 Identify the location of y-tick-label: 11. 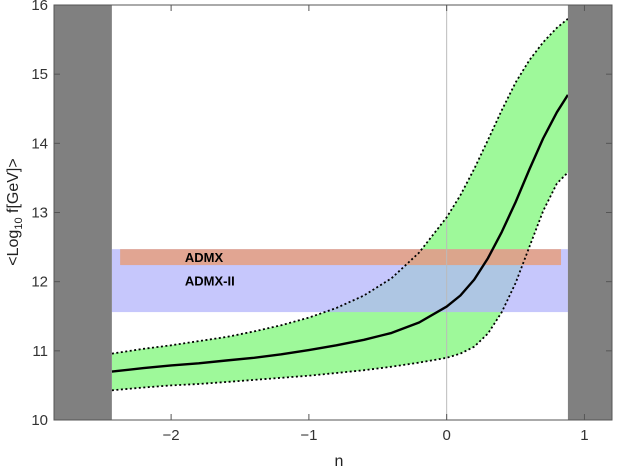
(40, 351).